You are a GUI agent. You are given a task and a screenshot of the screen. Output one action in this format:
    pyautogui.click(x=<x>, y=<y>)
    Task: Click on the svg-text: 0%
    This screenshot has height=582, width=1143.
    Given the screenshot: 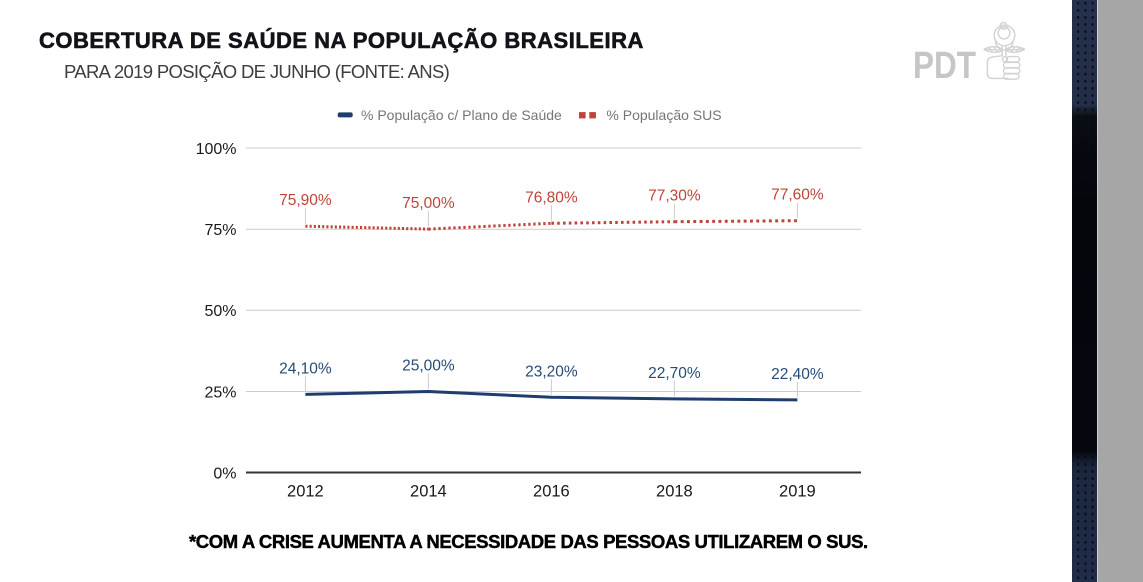 What is the action you would take?
    pyautogui.click(x=224, y=474)
    